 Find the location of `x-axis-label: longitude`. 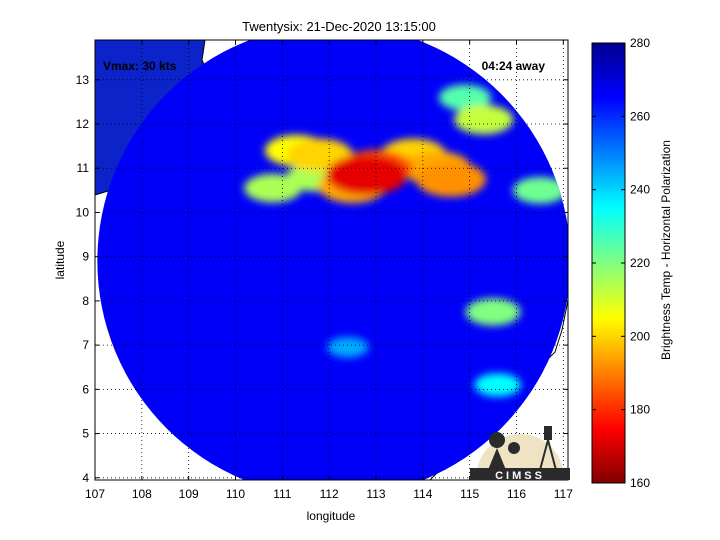

x-axis-label: longitude is located at coordinates (331, 516).